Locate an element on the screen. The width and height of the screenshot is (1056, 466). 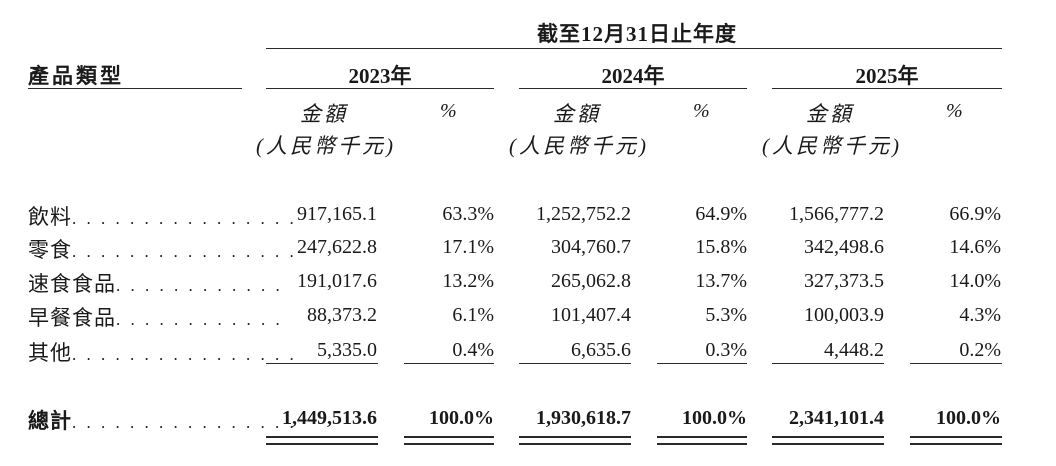
table-cell: 4,448.2 is located at coordinates (854, 350).